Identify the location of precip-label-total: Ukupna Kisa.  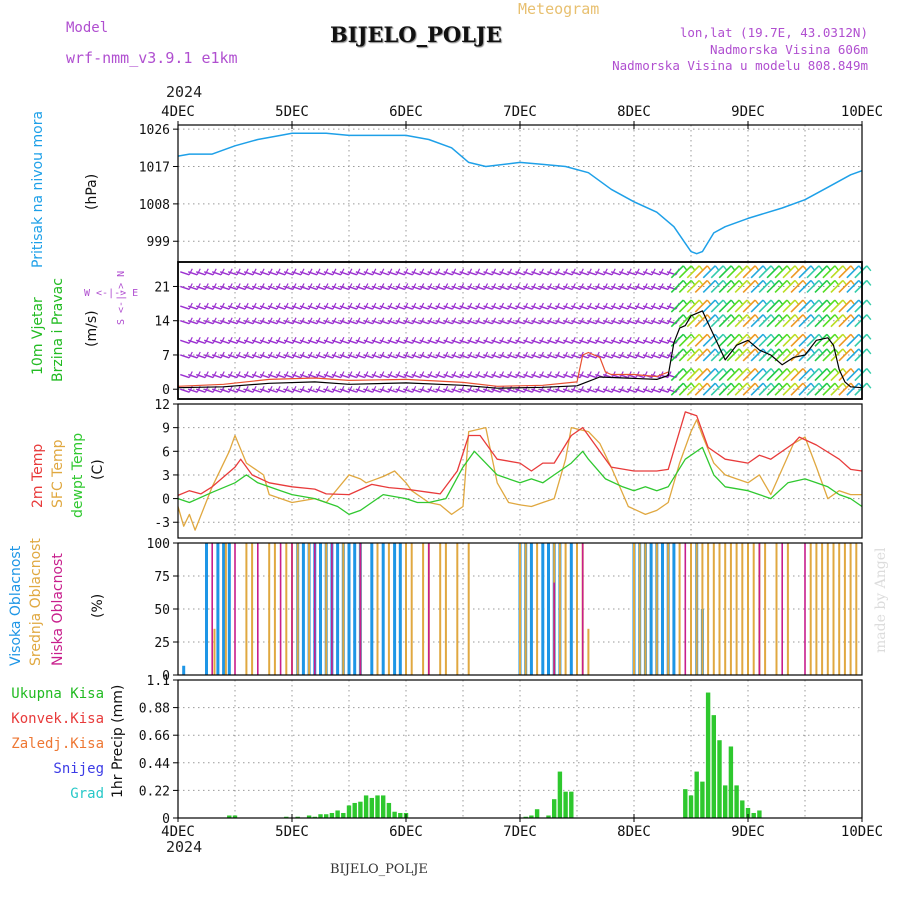
(57, 694).